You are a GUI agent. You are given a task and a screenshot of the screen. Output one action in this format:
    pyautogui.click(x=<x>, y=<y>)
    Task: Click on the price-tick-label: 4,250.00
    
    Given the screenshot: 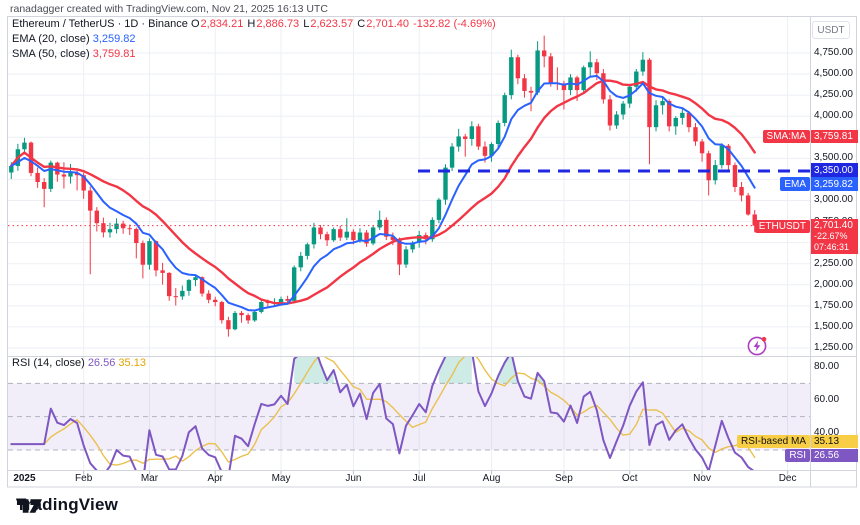 What is the action you would take?
    pyautogui.click(x=833, y=95)
    